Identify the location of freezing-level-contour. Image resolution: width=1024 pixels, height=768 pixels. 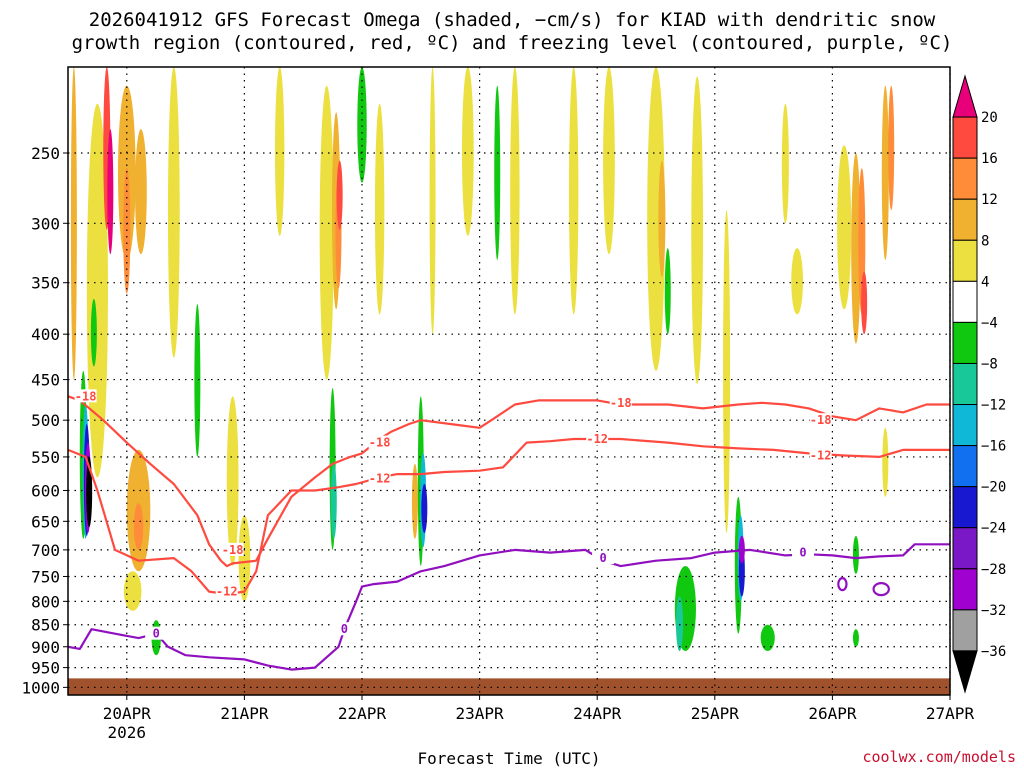
(508, 607).